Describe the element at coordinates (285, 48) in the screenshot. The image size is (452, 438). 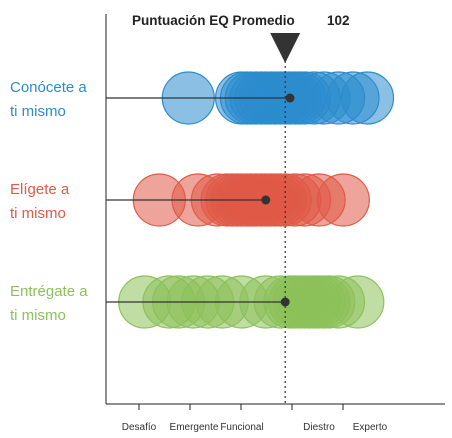
I see `average-marker` at that location.